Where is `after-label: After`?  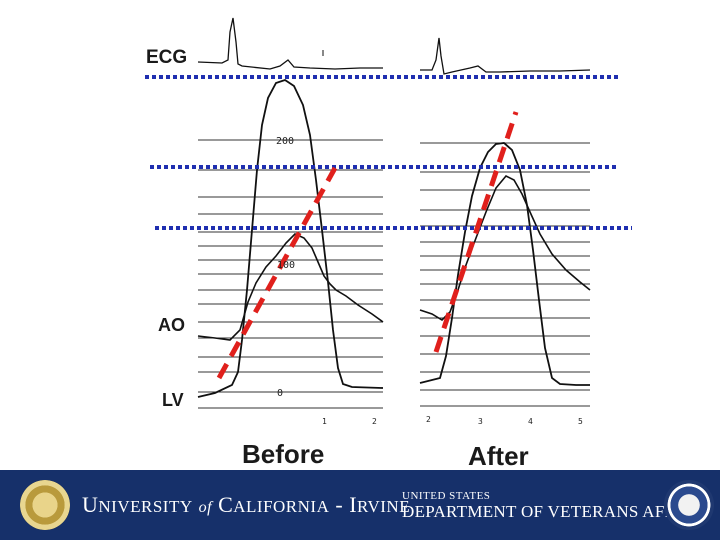 after-label: After is located at coordinates (498, 455).